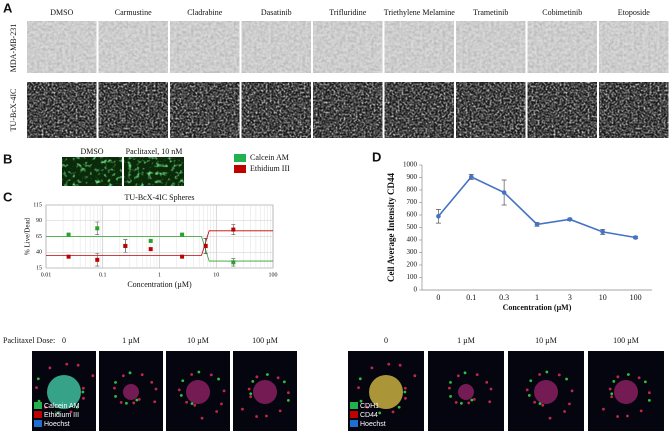 This screenshot has height=433, width=672. I want to click on dose: 10 µM, so click(546, 340).